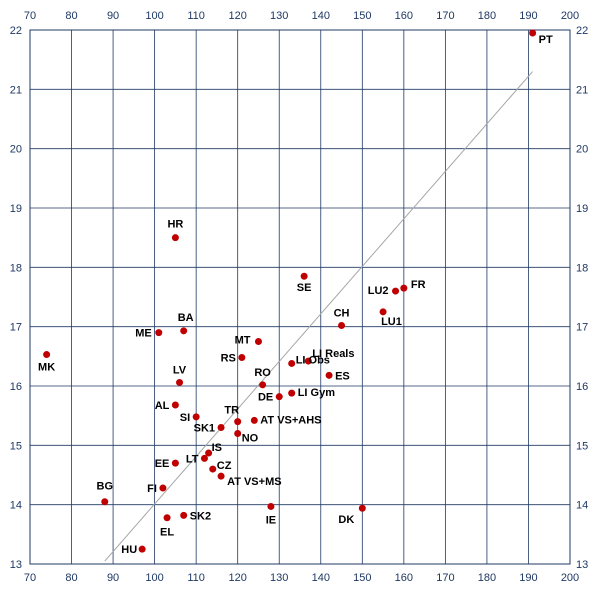  Describe the element at coordinates (342, 325) in the screenshot. I see `point-ch` at that location.